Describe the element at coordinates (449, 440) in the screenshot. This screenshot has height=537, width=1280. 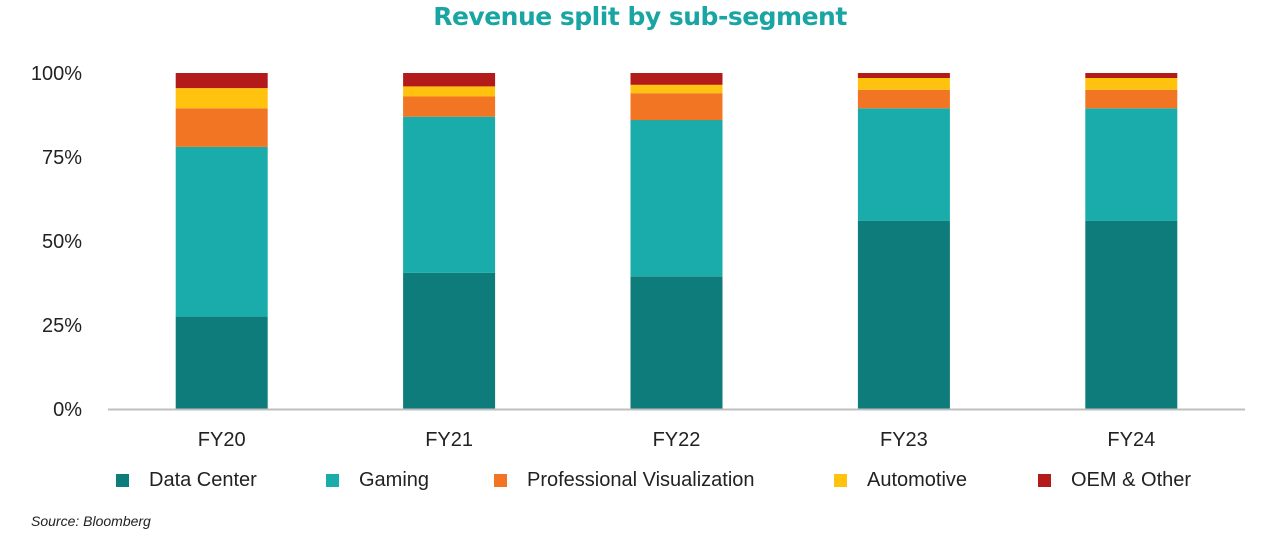
I see `x-tick-label: FY21` at that location.